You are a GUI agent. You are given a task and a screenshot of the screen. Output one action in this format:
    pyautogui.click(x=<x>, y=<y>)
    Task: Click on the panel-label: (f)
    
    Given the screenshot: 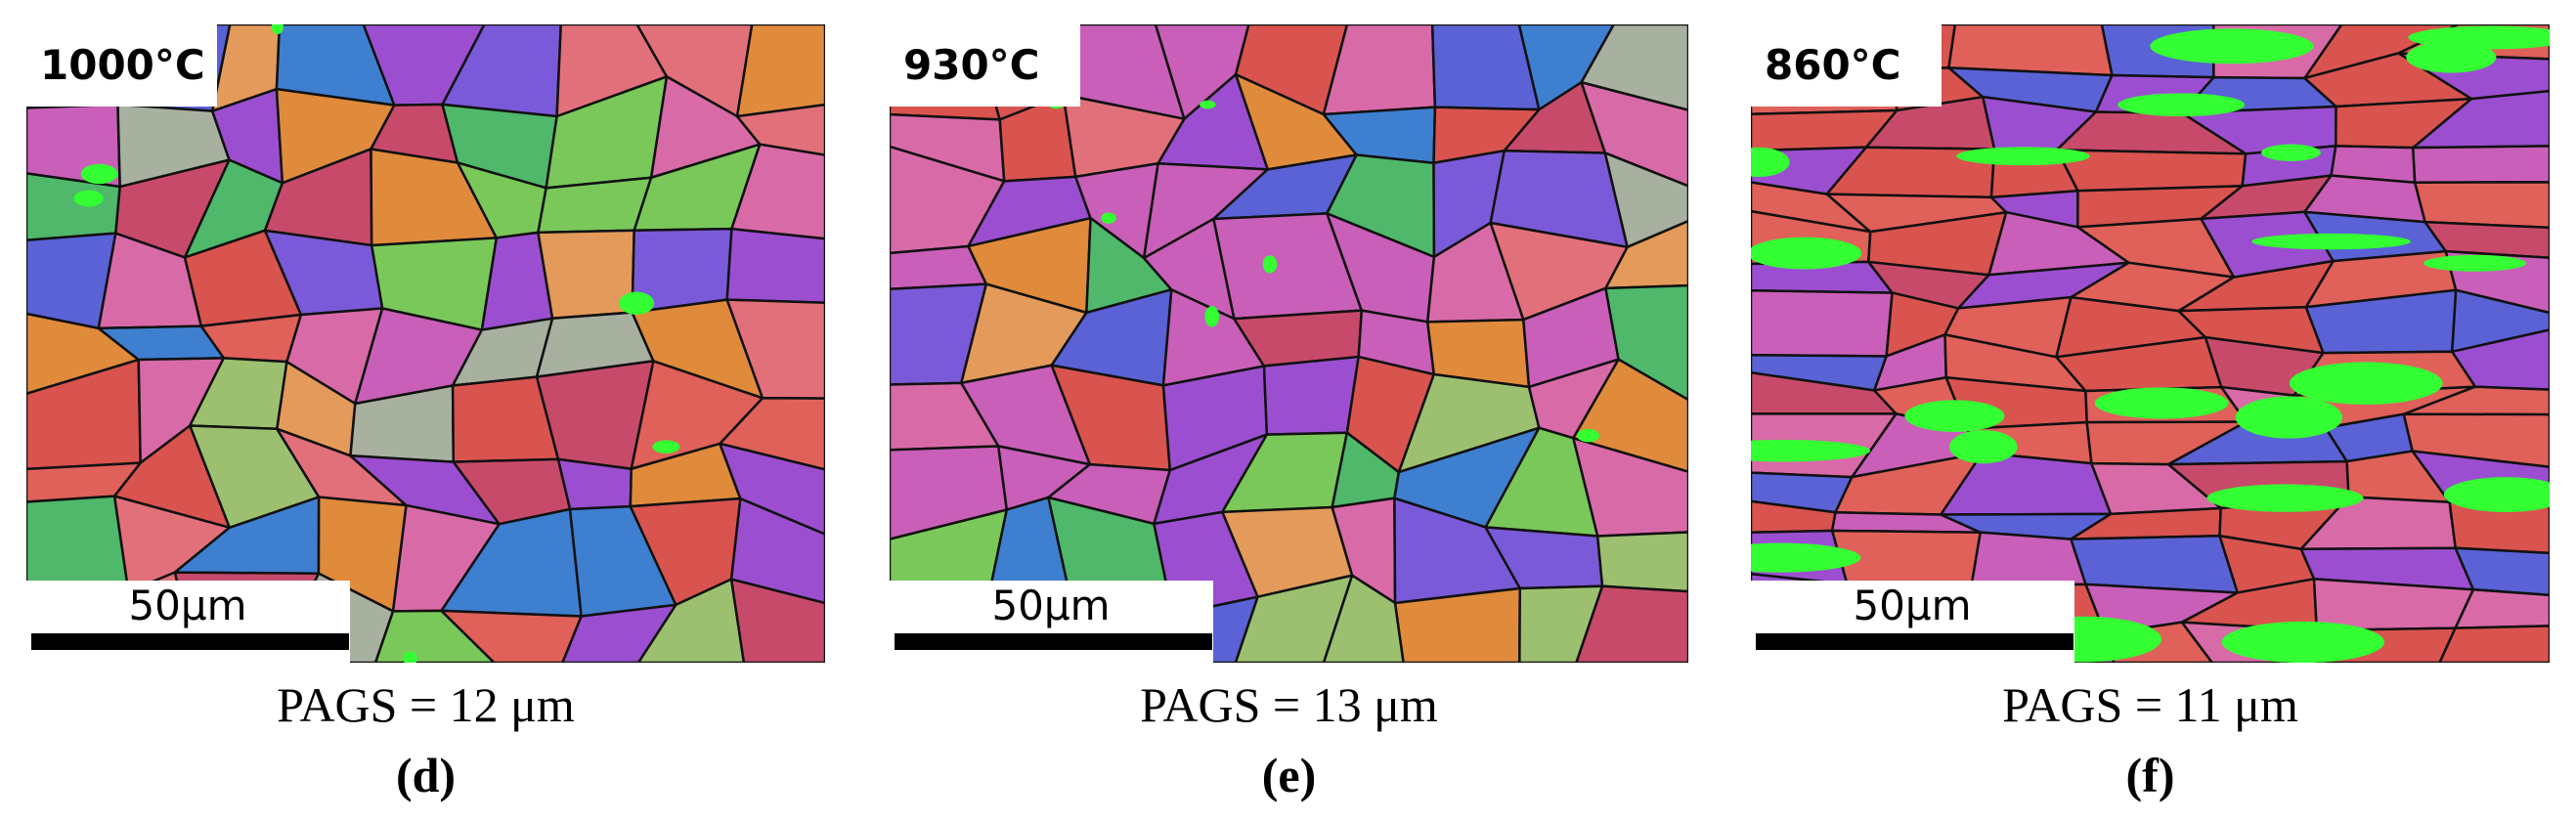 What is the action you would take?
    pyautogui.click(x=2150, y=775)
    